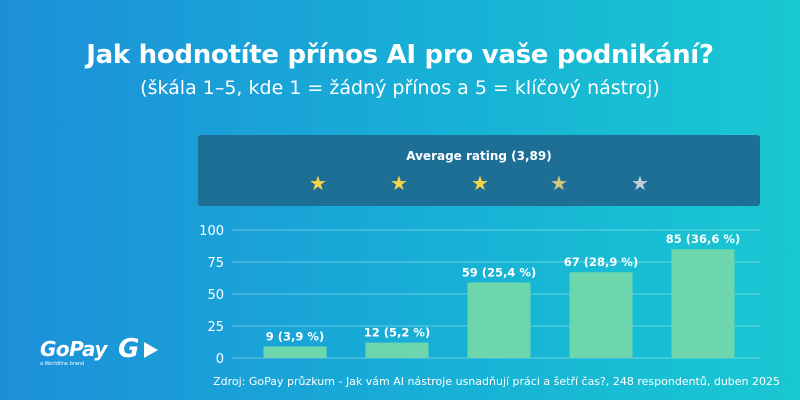 Image resolution: width=800 pixels, height=400 pixels. I want to click on star-icon-4: ★, so click(559, 183).